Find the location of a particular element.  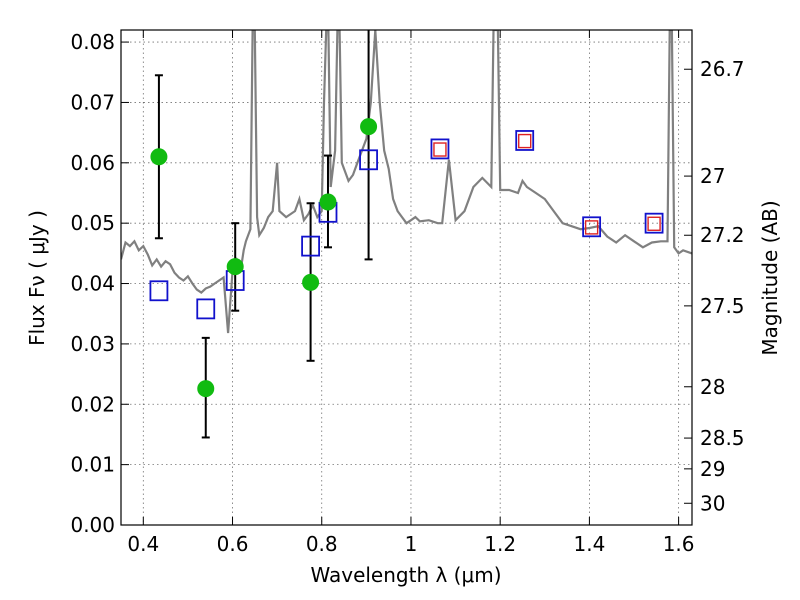

y-tick-label: 0.07 is located at coordinates (92, 102).